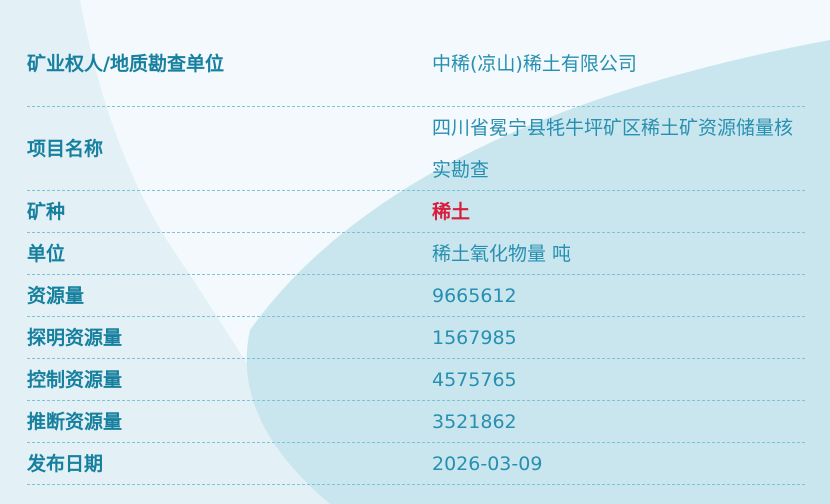 The image size is (830, 504). What do you see at coordinates (125, 64) in the screenshot?
I see `row-label: 矿业权人/地质勘查单位` at bounding box center [125, 64].